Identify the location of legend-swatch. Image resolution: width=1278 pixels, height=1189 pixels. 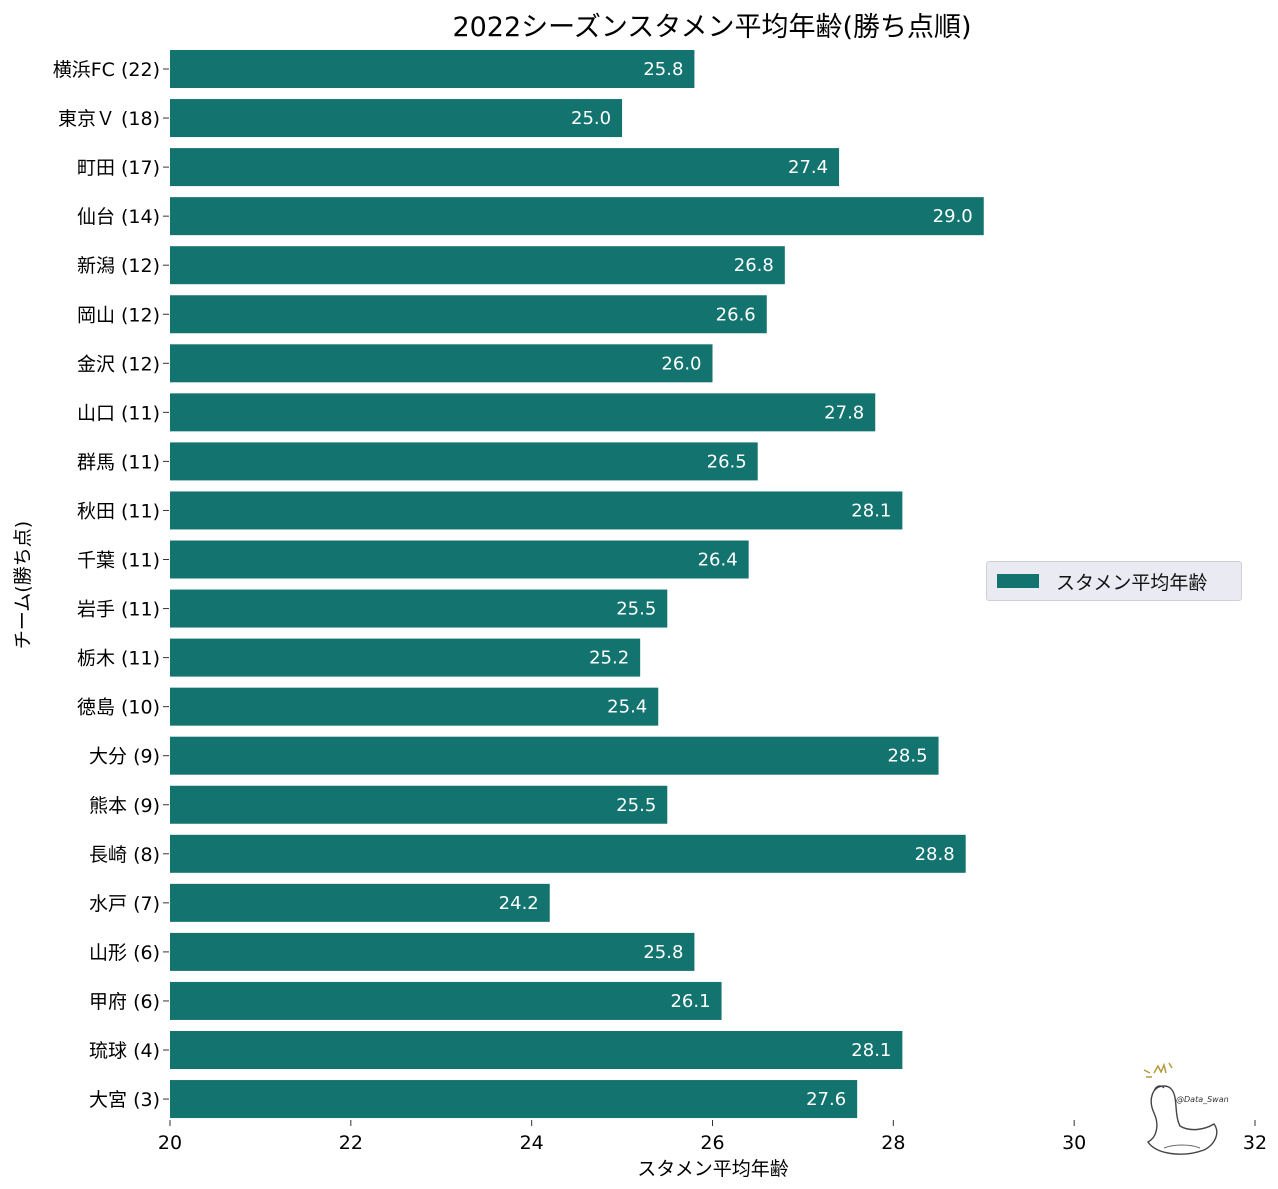
(1018, 581).